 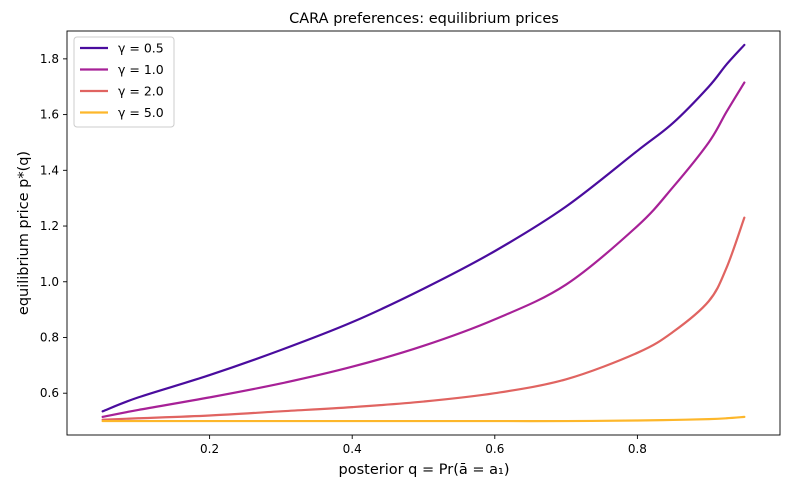 What do you see at coordinates (49, 282) in the screenshot?
I see `y-tick-label: 1.0` at bounding box center [49, 282].